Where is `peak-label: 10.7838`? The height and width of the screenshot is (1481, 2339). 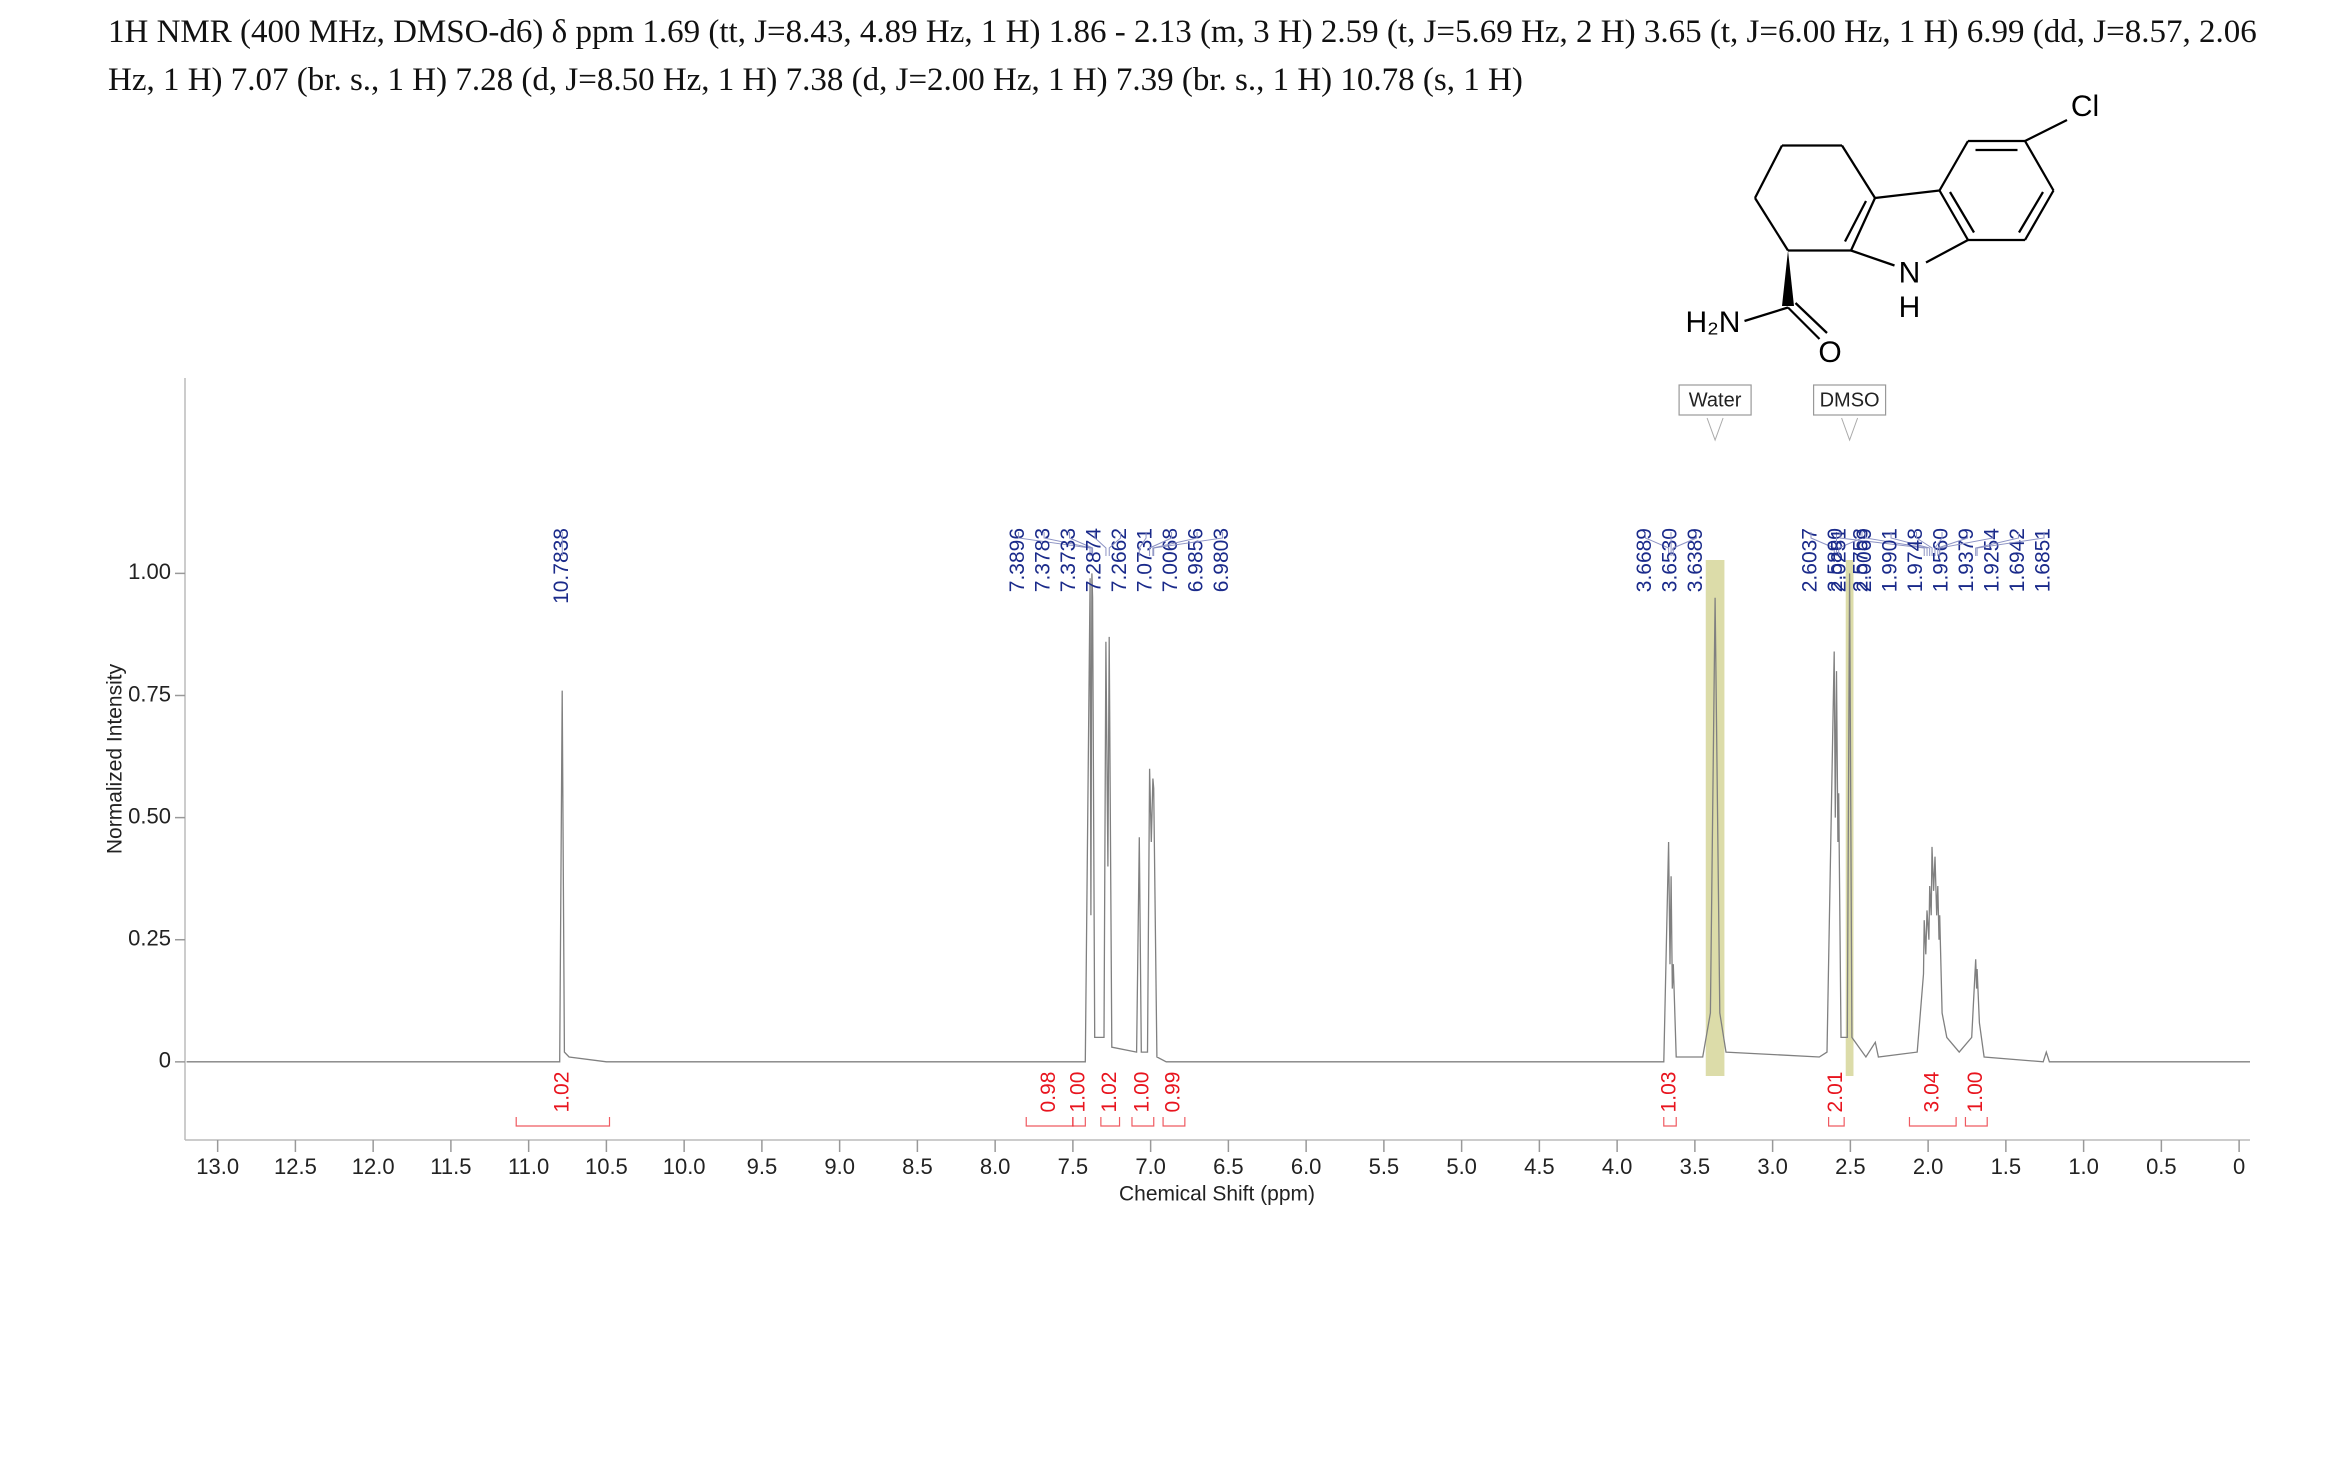 peak-label: 10.7838 is located at coordinates (561, 566).